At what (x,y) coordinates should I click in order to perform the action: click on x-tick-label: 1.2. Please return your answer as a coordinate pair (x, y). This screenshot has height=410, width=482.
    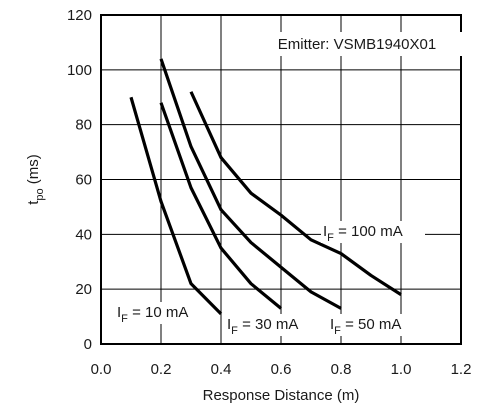
    Looking at the image, I should click on (461, 369).